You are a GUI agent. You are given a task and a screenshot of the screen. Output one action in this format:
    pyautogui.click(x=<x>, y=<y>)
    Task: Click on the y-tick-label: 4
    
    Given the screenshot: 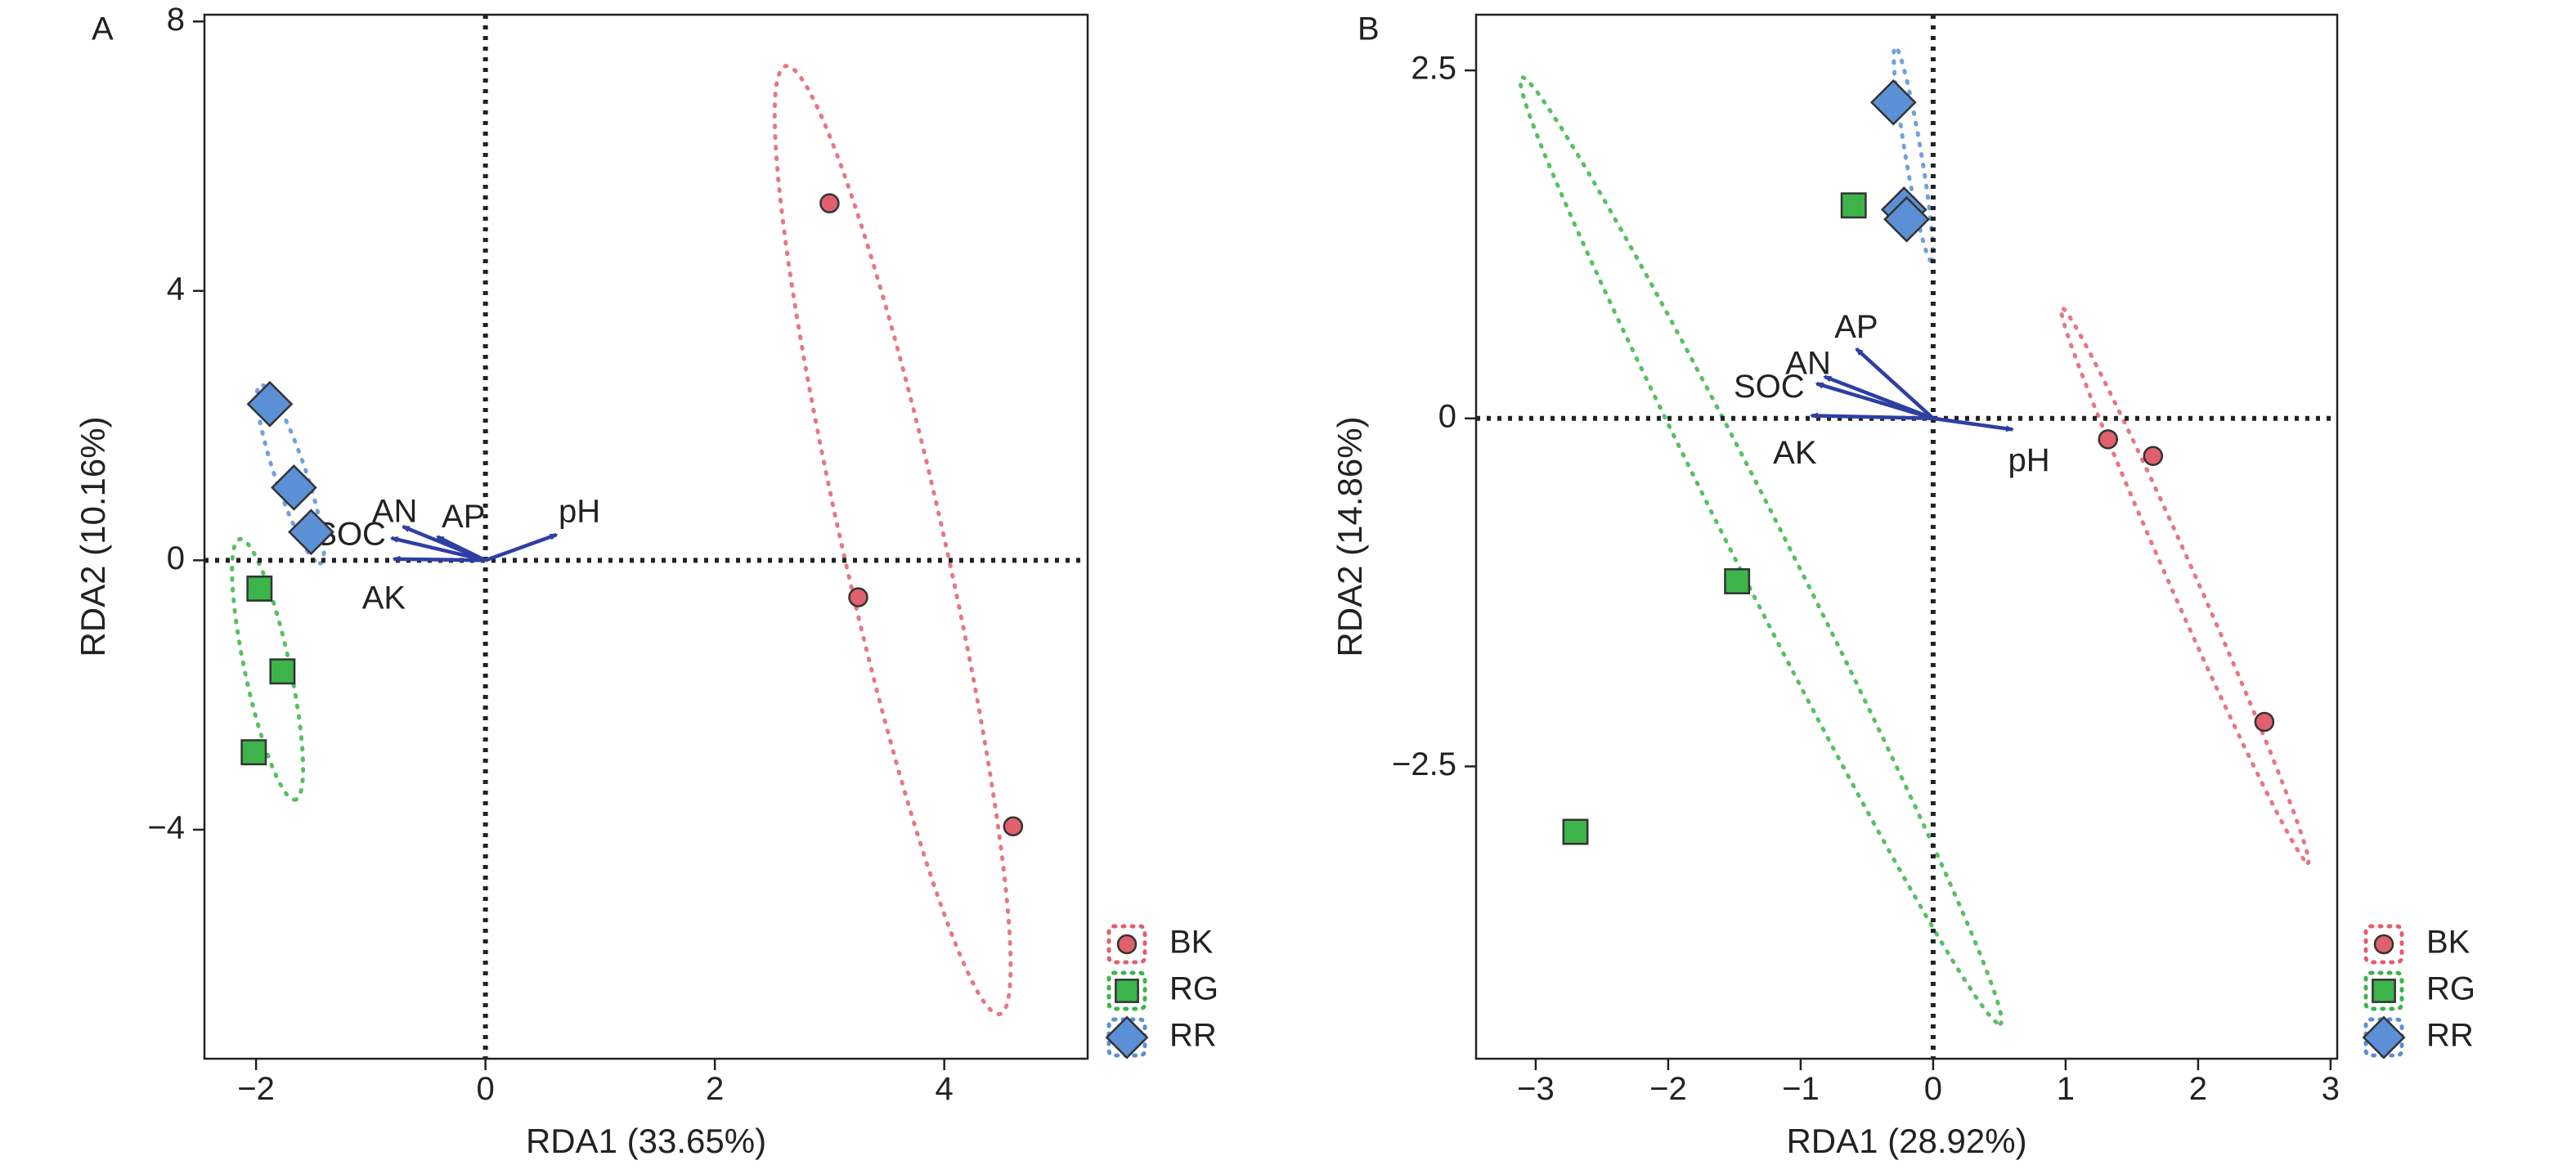 What is the action you would take?
    pyautogui.click(x=176, y=289)
    